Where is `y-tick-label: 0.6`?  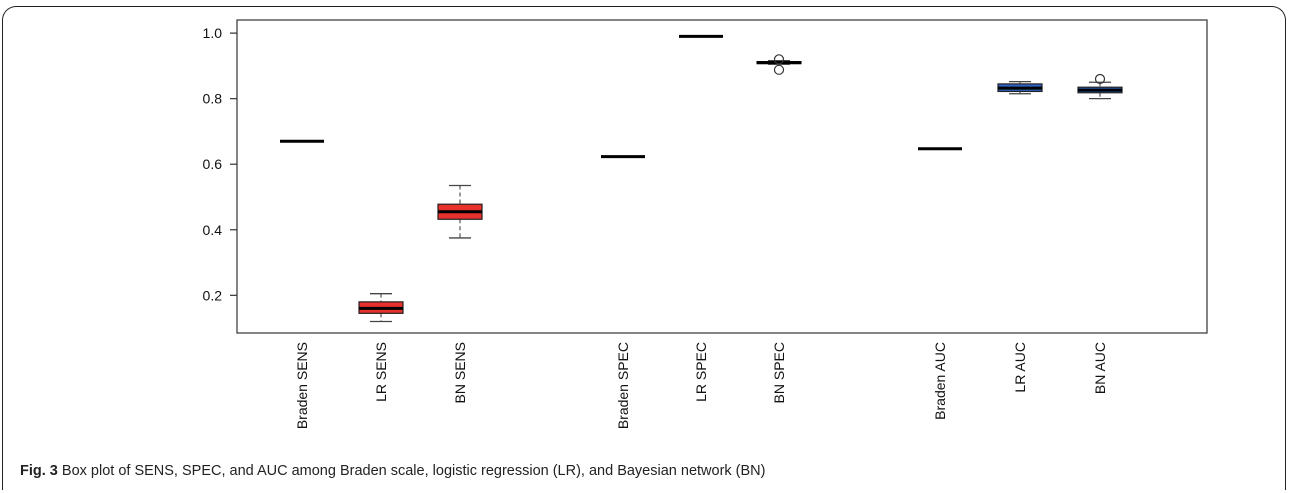
y-tick-label: 0.6 is located at coordinates (213, 164).